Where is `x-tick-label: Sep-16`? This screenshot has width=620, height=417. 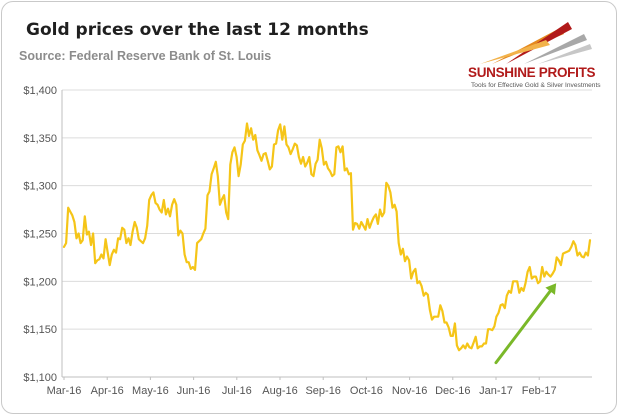 x-tick-label: Sep-16 is located at coordinates (322, 391).